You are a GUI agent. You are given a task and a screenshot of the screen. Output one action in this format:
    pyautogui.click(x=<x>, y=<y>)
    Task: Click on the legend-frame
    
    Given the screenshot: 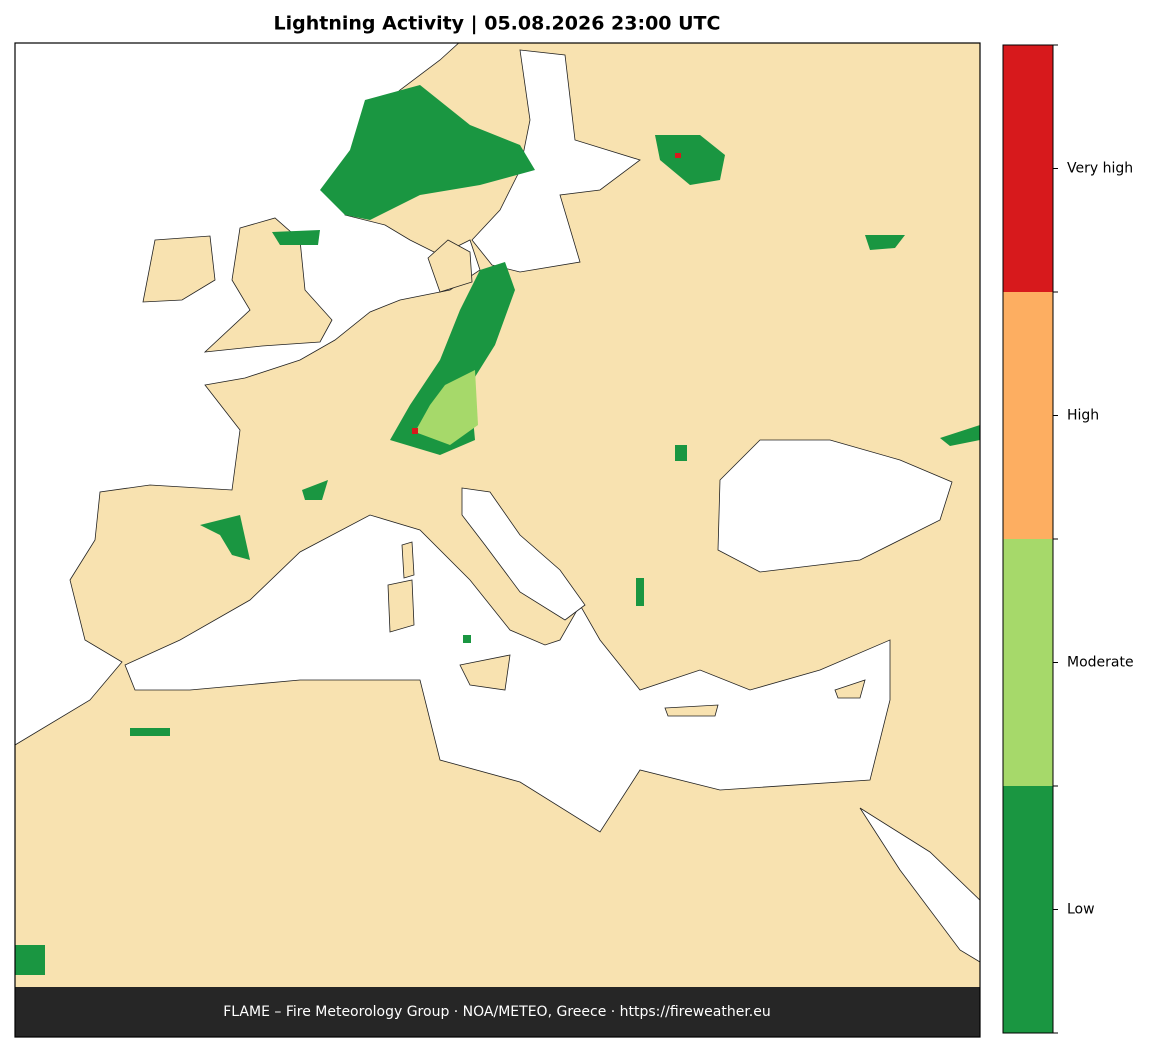 What is the action you would take?
    pyautogui.click(x=1028, y=539)
    